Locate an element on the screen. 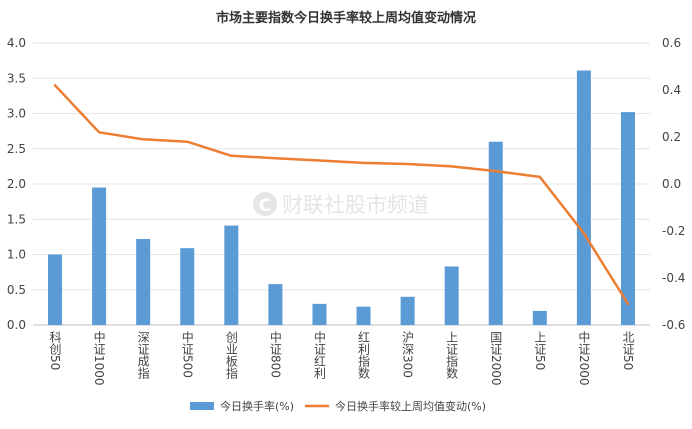 The image size is (692, 429). y-right-tick-label: 0.0 is located at coordinates (671, 184).